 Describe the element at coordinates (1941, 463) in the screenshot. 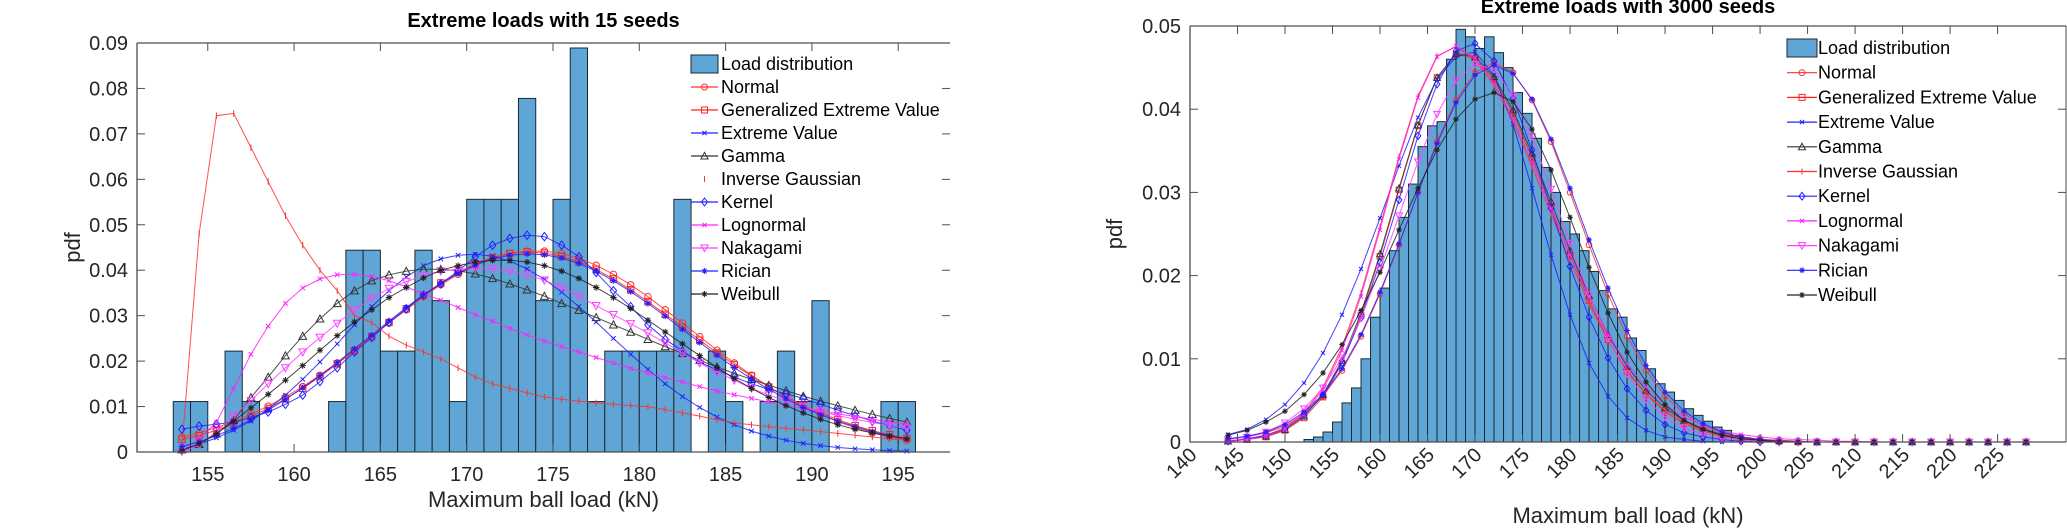

I see `x-tick-label: 220` at that location.